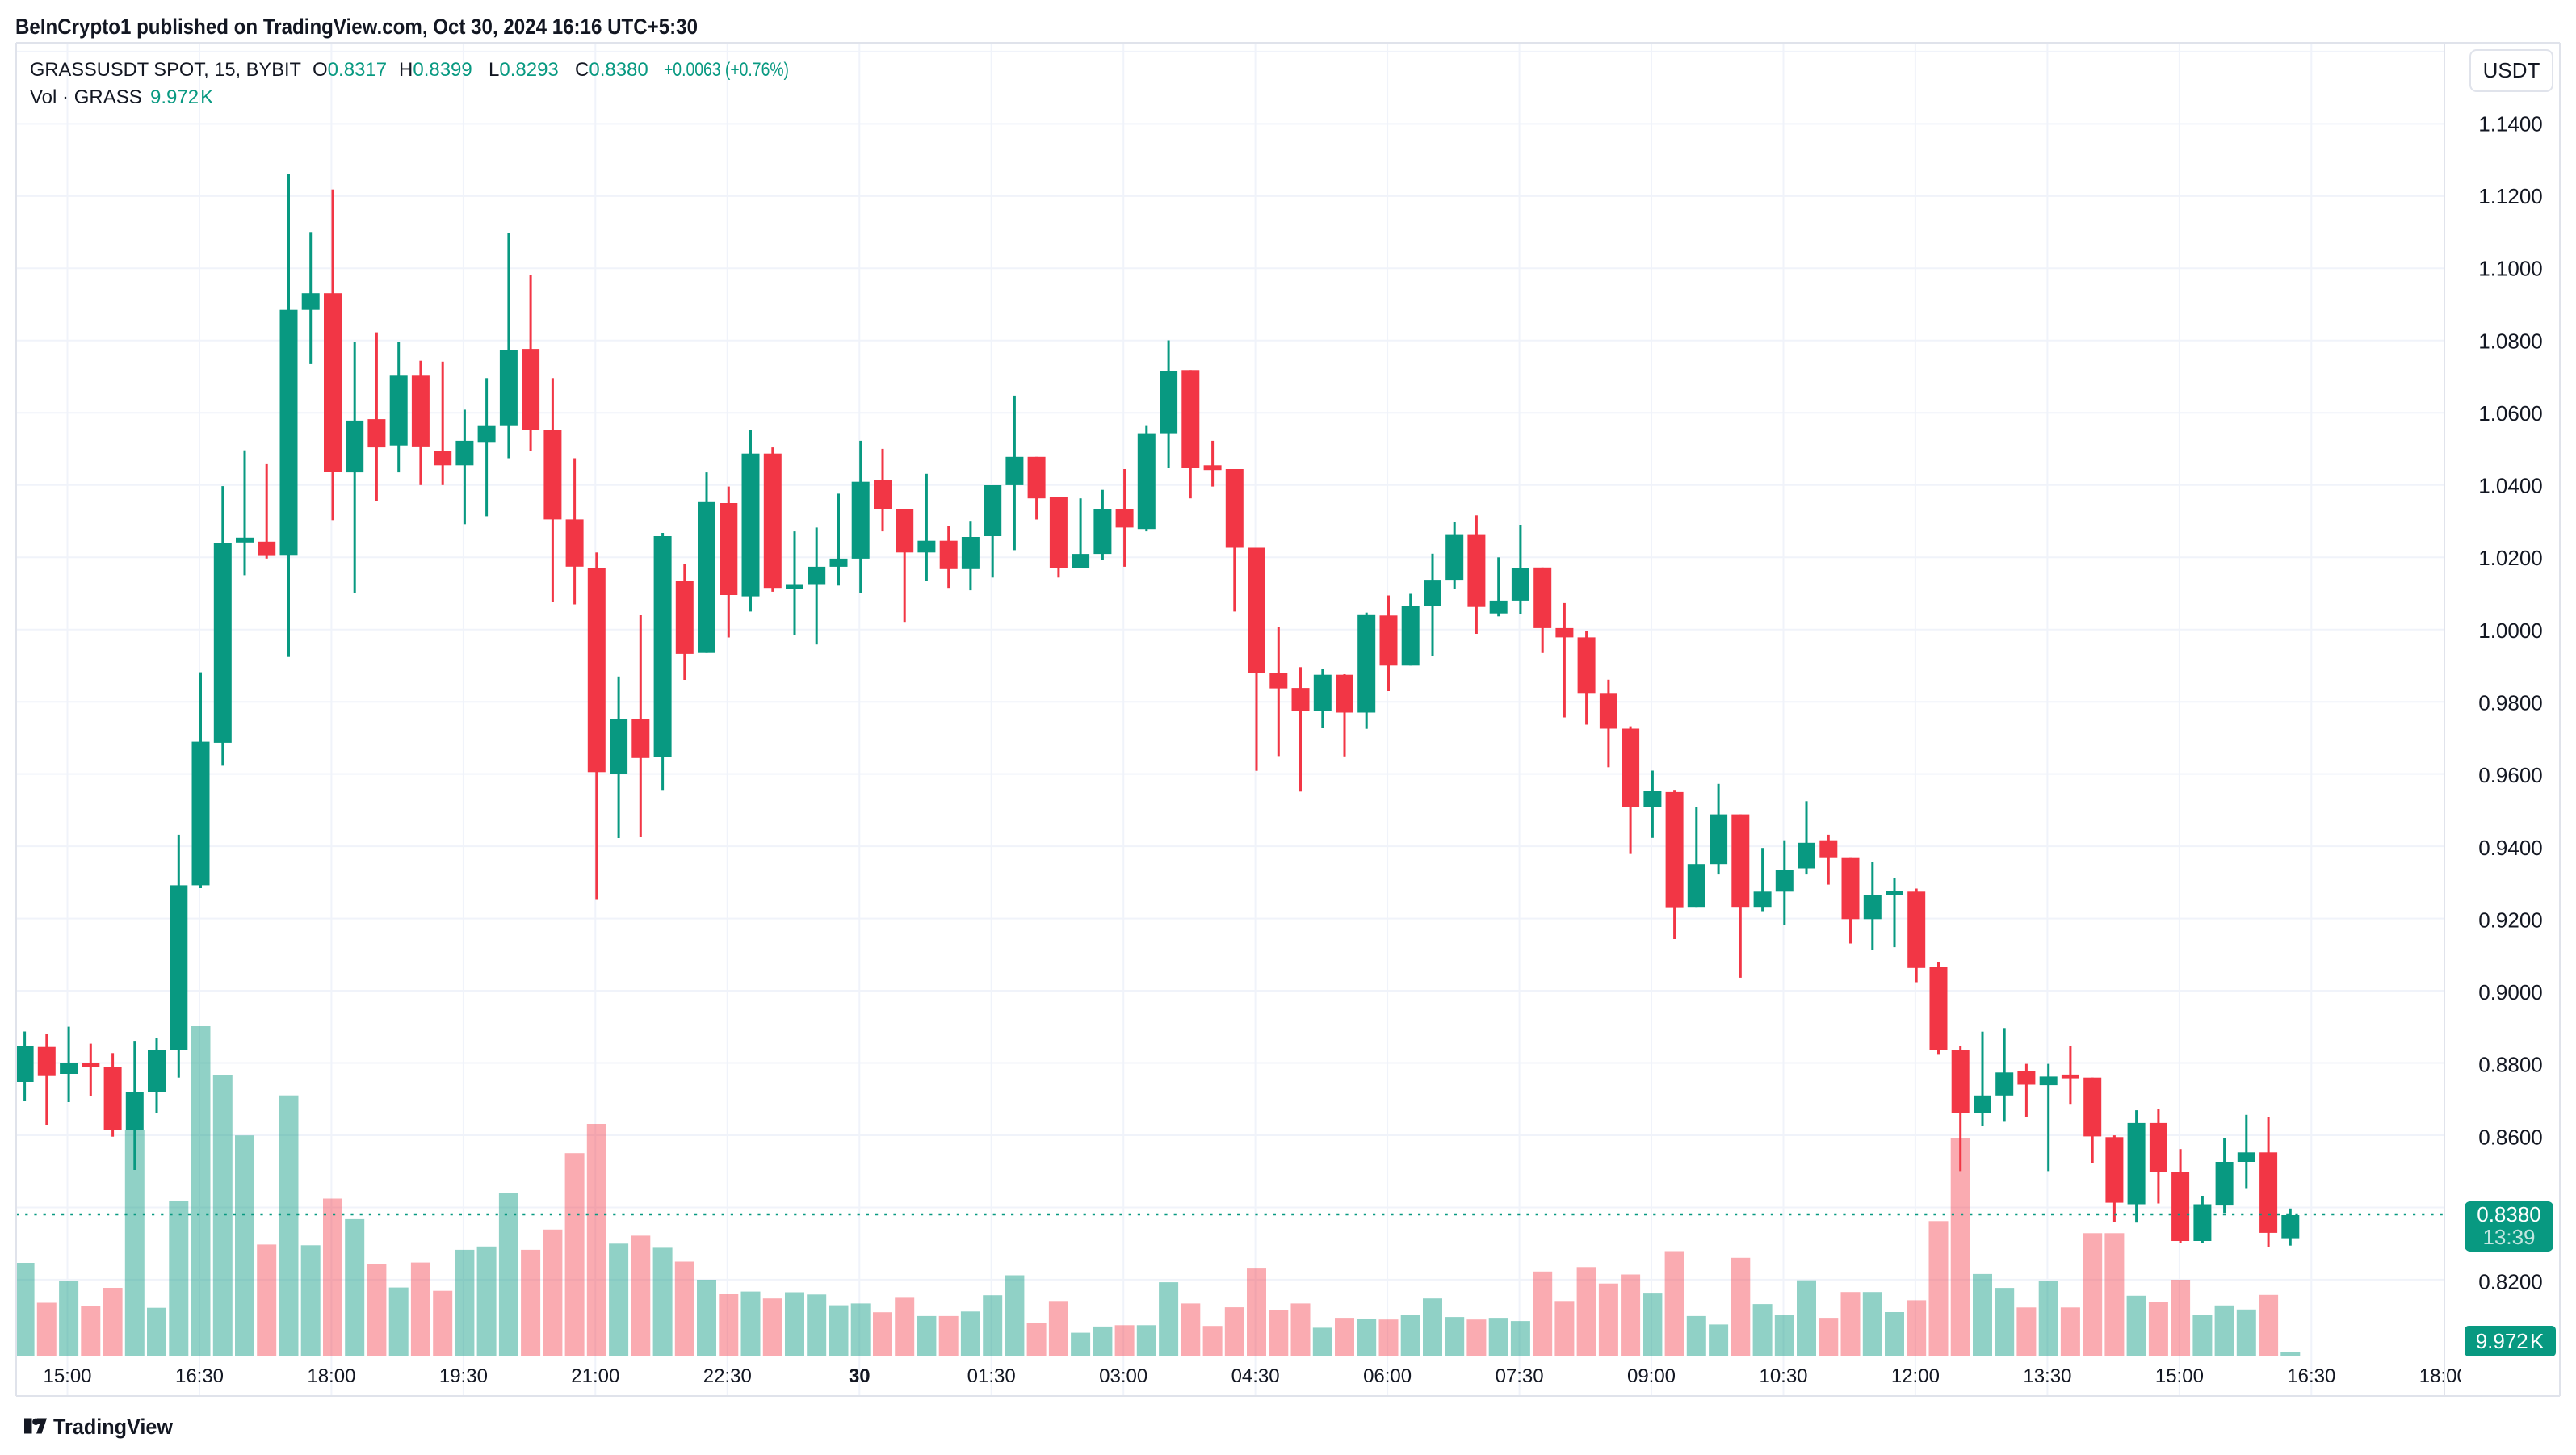 This screenshot has height=1455, width=2576. What do you see at coordinates (727, 1376) in the screenshot?
I see `svg-text: 22:30` at bounding box center [727, 1376].